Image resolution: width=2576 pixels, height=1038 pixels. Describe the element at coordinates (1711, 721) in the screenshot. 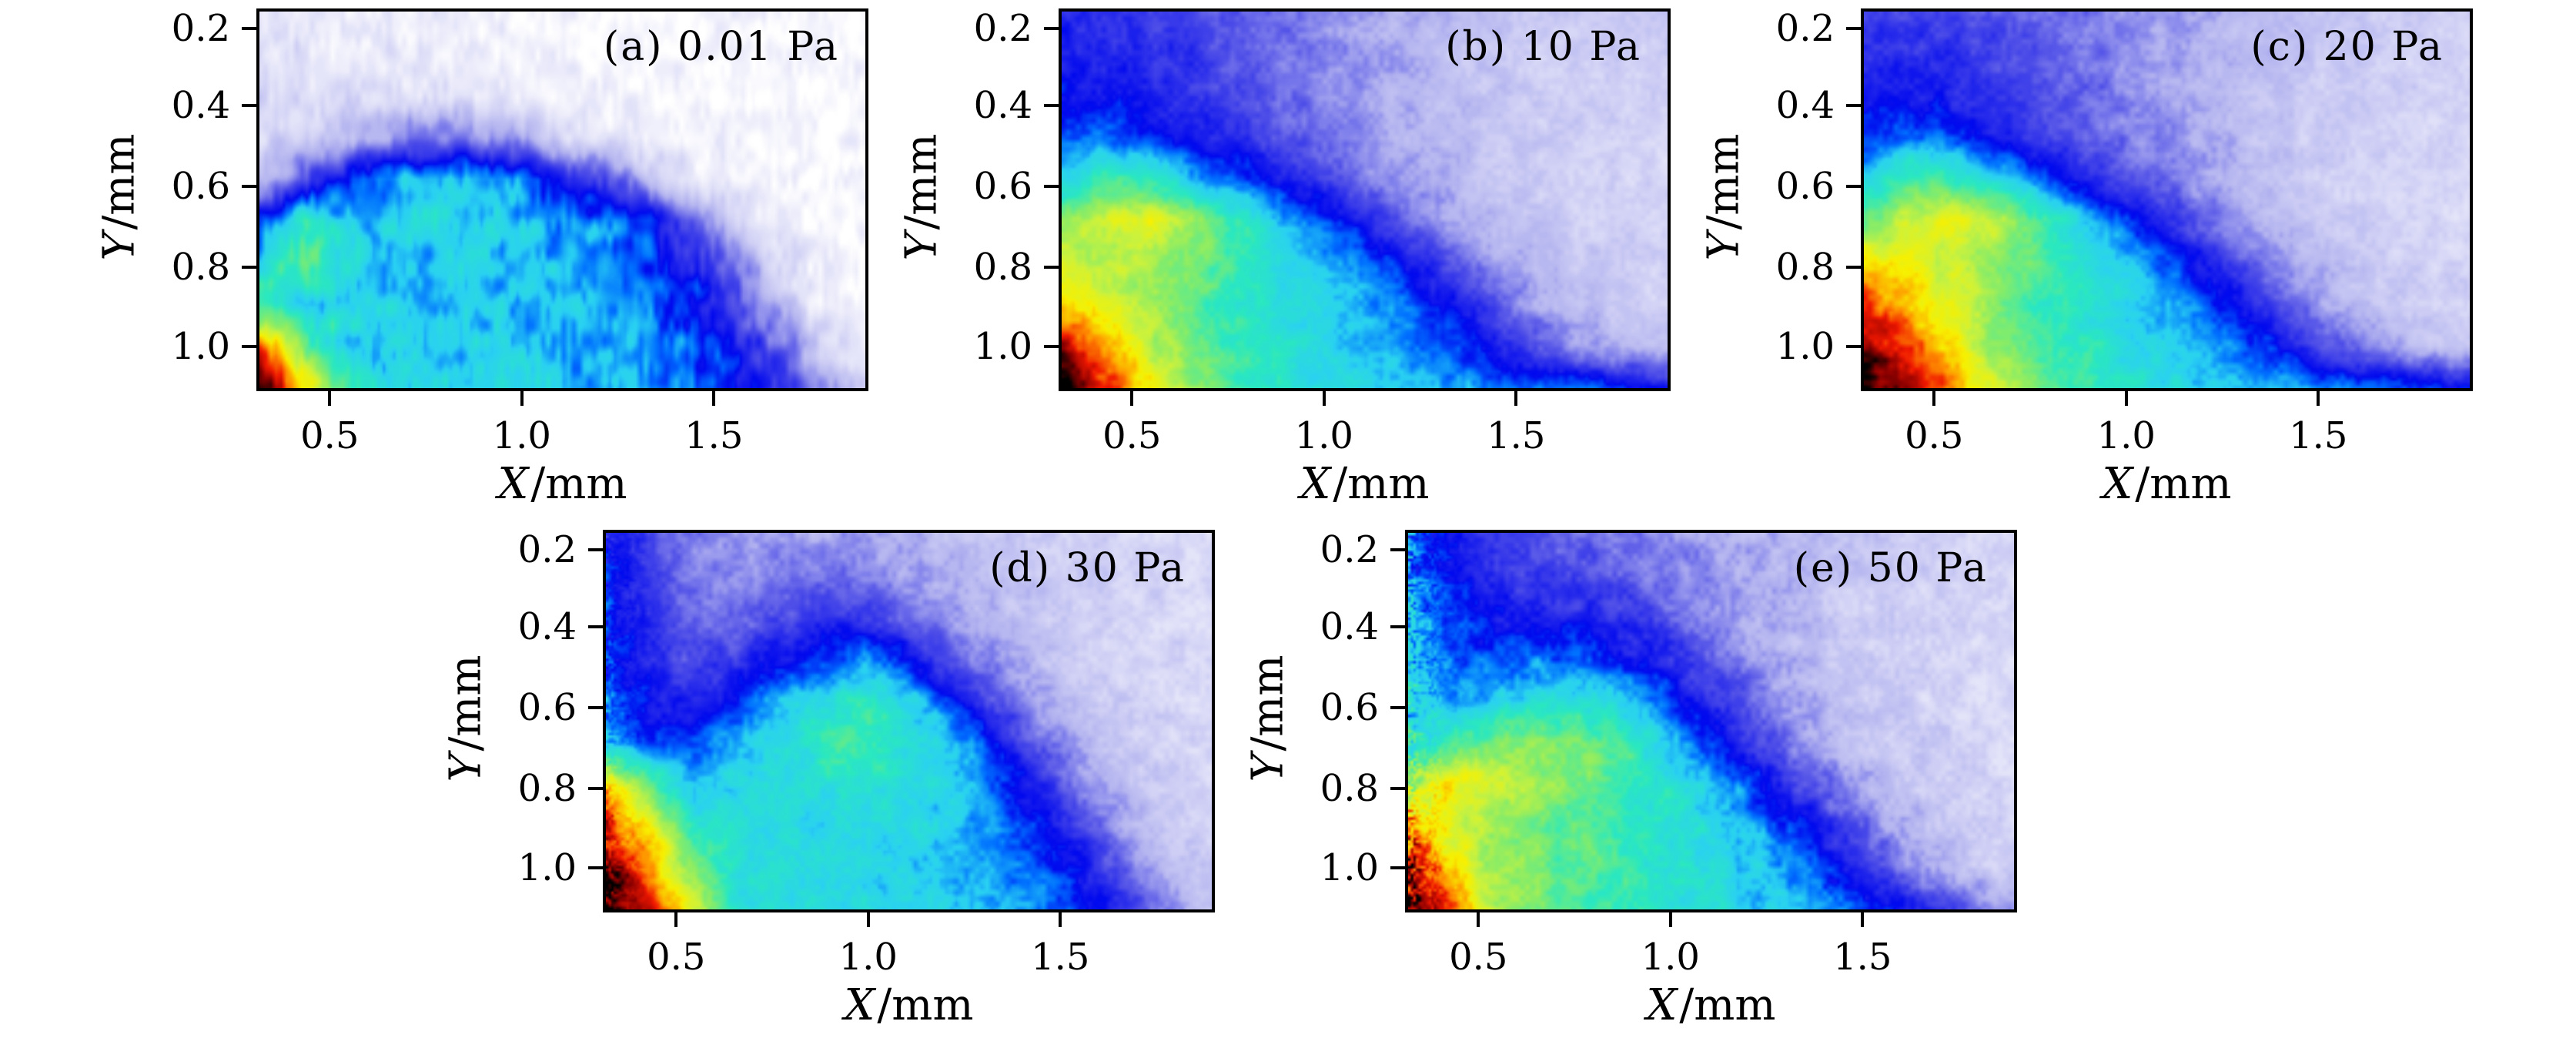

I see `heatmap-canvas-e` at that location.